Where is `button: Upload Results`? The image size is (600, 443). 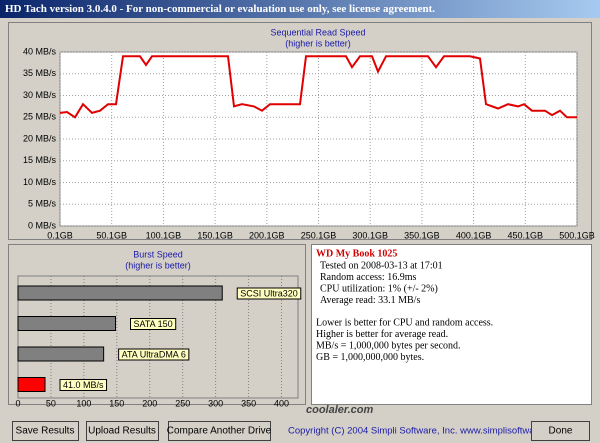
button: Upload Results is located at coordinates (122, 431).